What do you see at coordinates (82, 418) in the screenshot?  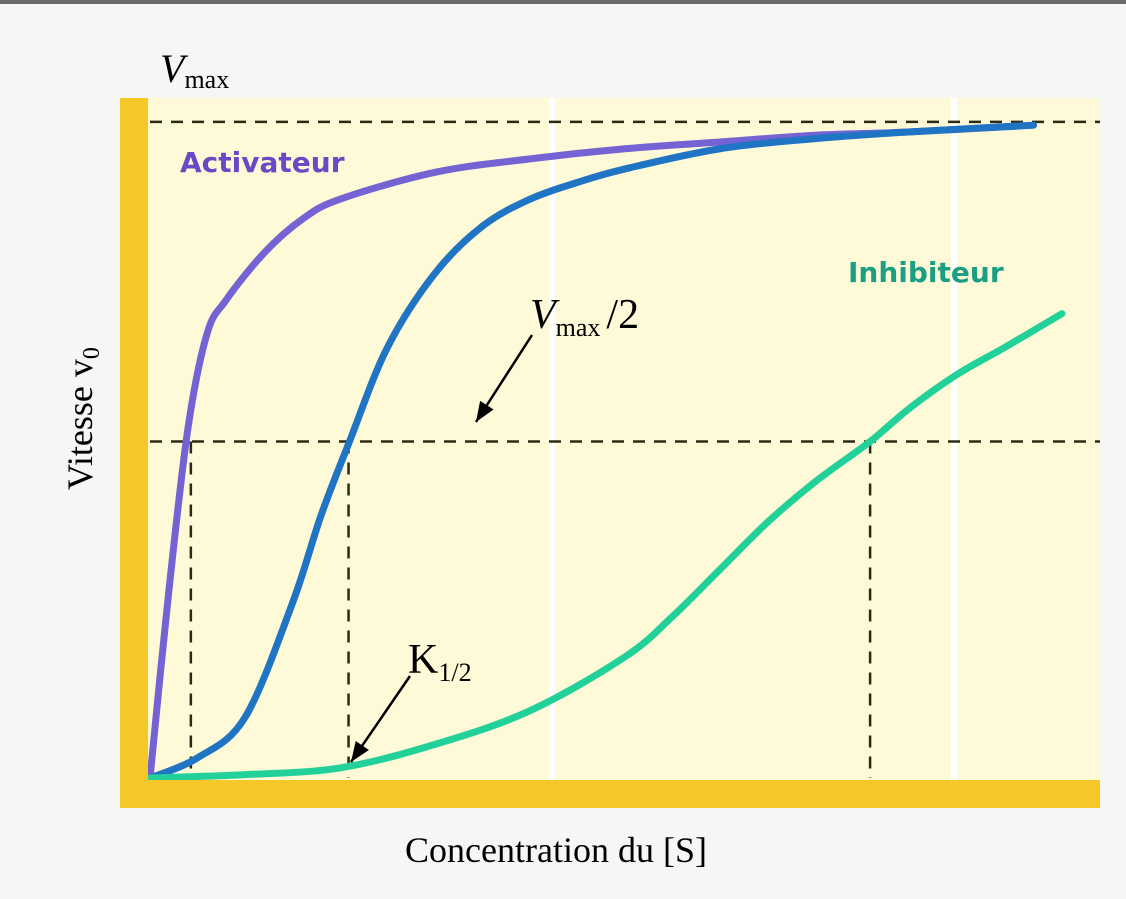 I see `y-axis-label: Vitesse v0` at bounding box center [82, 418].